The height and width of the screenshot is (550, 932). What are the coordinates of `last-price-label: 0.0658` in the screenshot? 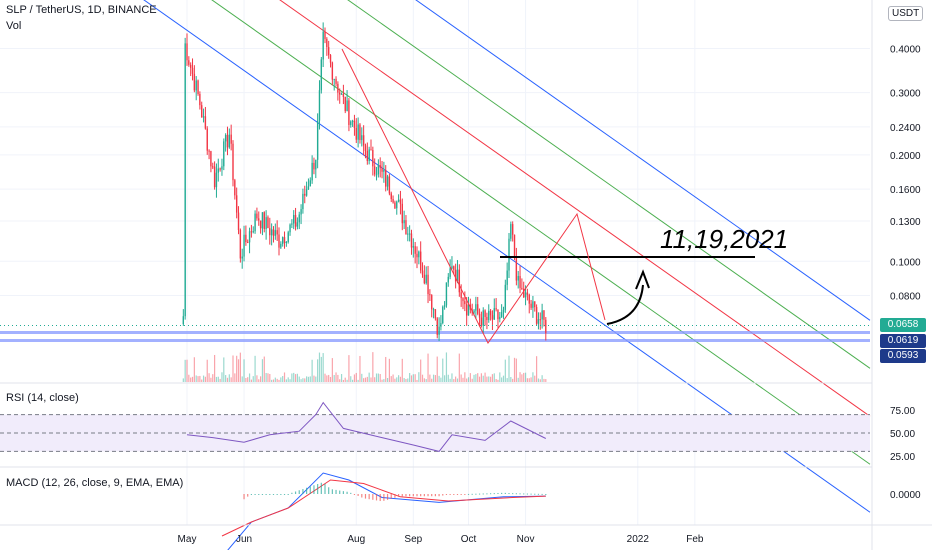 It's located at (903, 325).